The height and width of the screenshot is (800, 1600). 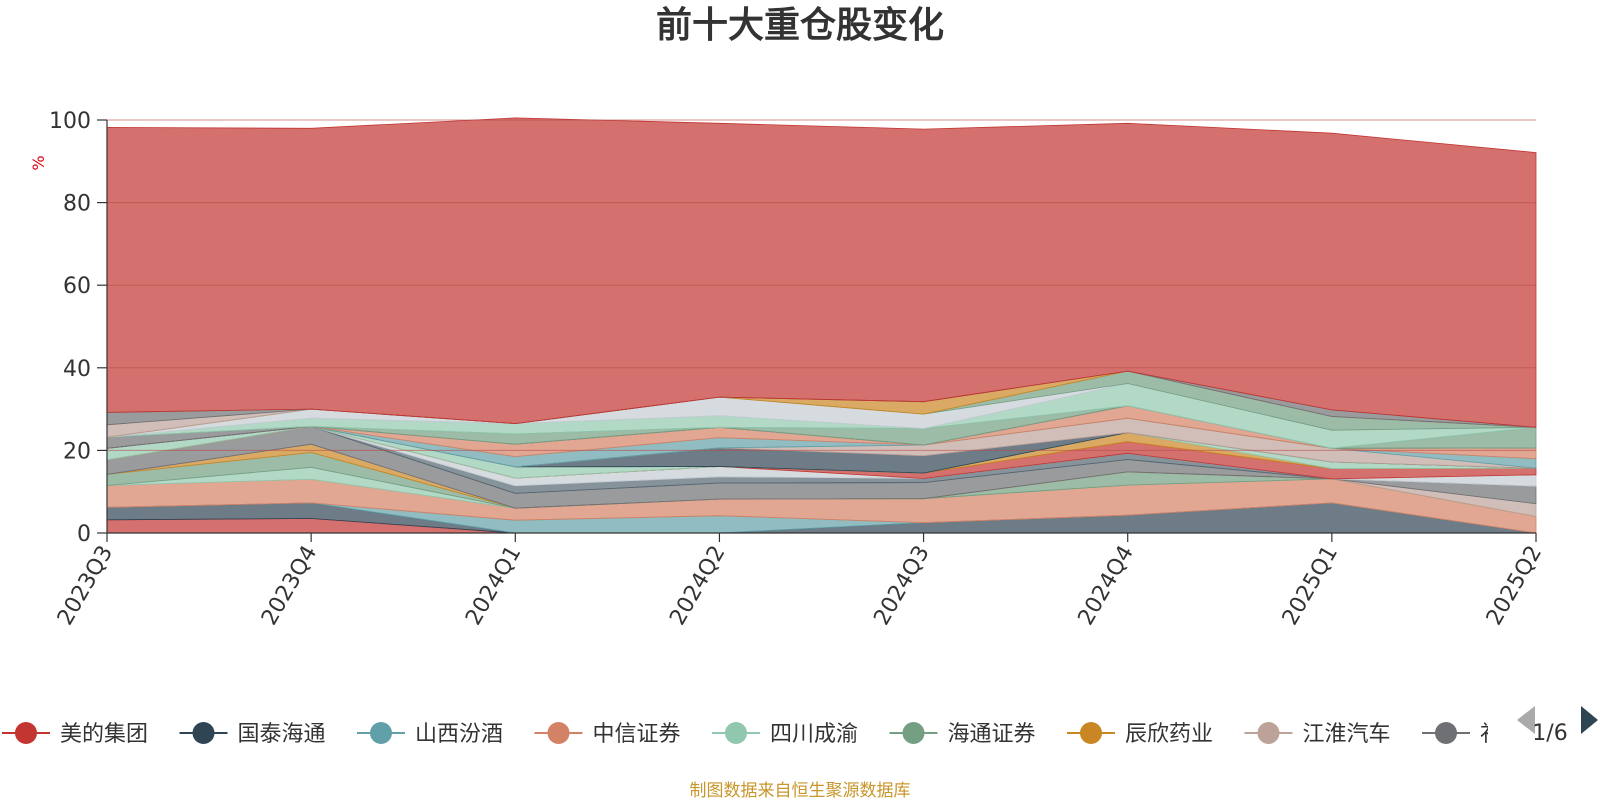 What do you see at coordinates (1526, 720) in the screenshot?
I see `legend-prev-icon` at bounding box center [1526, 720].